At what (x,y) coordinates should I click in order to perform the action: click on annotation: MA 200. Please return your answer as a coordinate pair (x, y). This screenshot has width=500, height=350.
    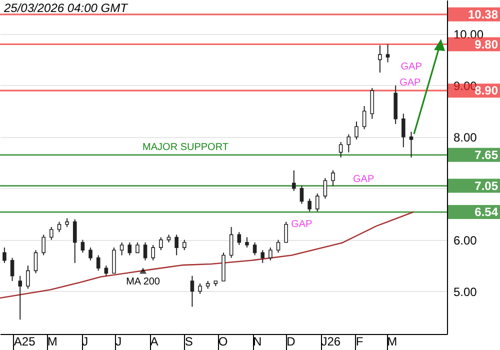
    Looking at the image, I should click on (143, 282).